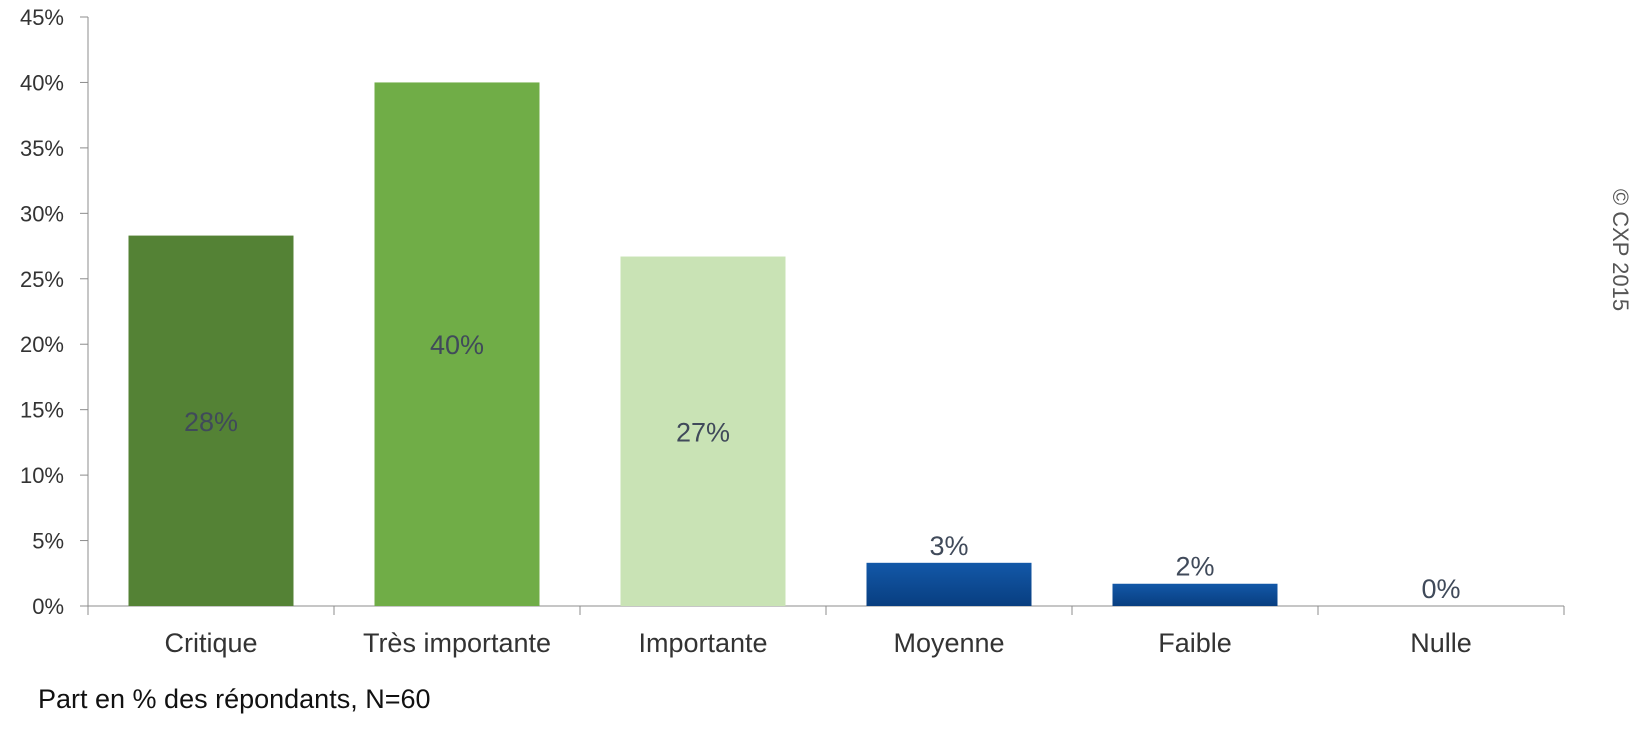  What do you see at coordinates (210, 643) in the screenshot?
I see `x-tick-label: Critique` at bounding box center [210, 643].